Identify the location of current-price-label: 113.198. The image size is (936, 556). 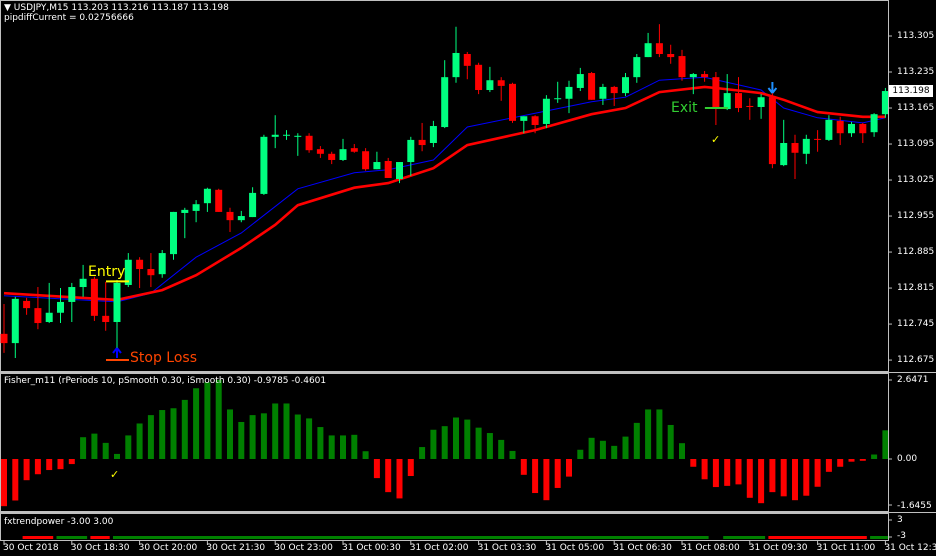
(911, 91).